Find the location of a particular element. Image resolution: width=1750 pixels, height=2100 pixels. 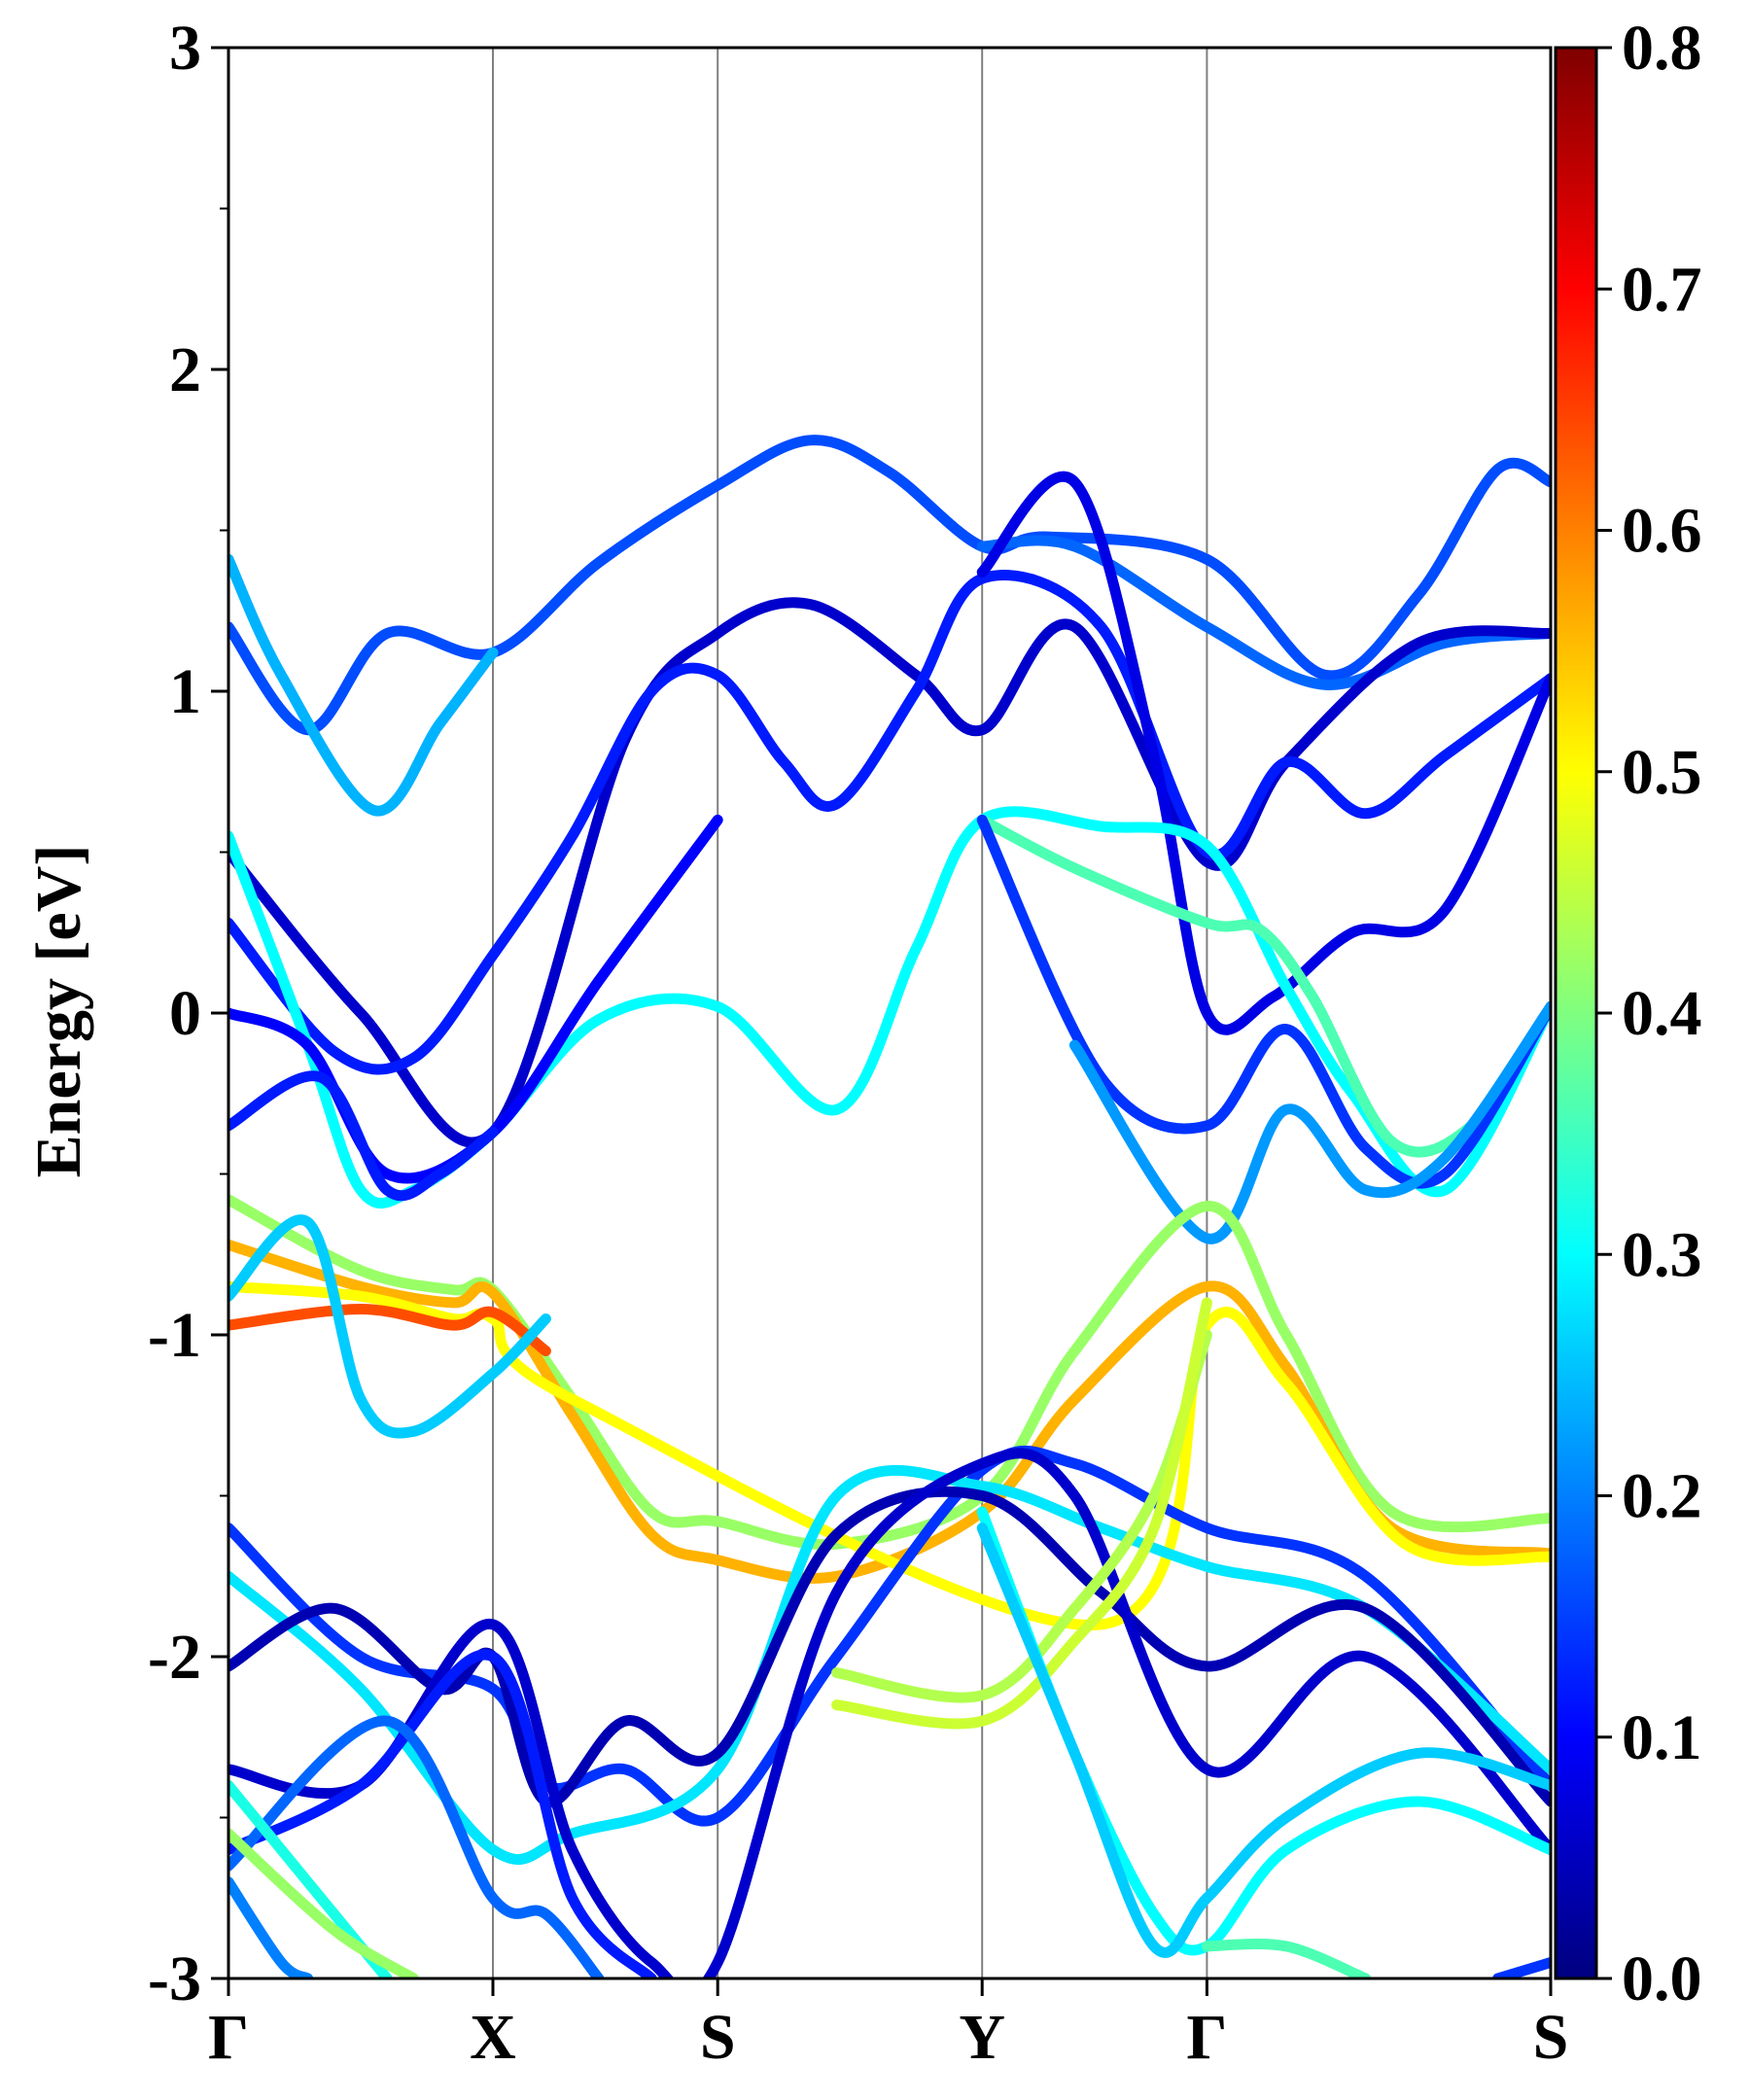

y-axis-ticks: 3 2 1 0 -1 -2 -3 is located at coordinates (188, 1013).